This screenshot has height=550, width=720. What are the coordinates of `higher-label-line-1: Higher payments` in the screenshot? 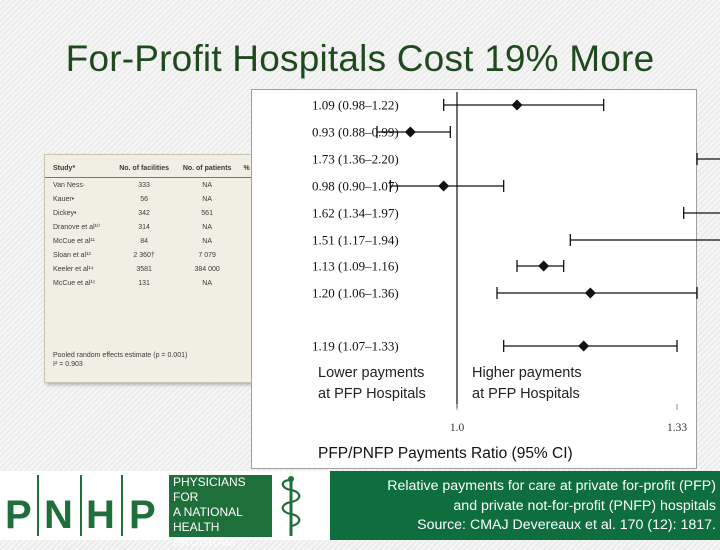 It's located at (527, 373).